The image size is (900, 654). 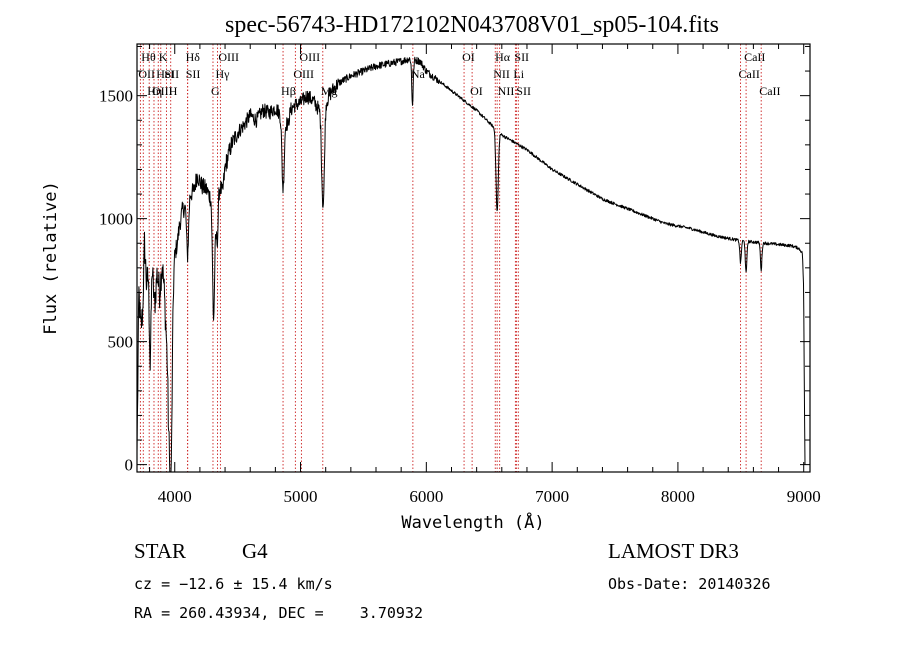 I want to click on redshift-value: cz = −12.6 ± 15.4 km/s, so click(x=233, y=584).